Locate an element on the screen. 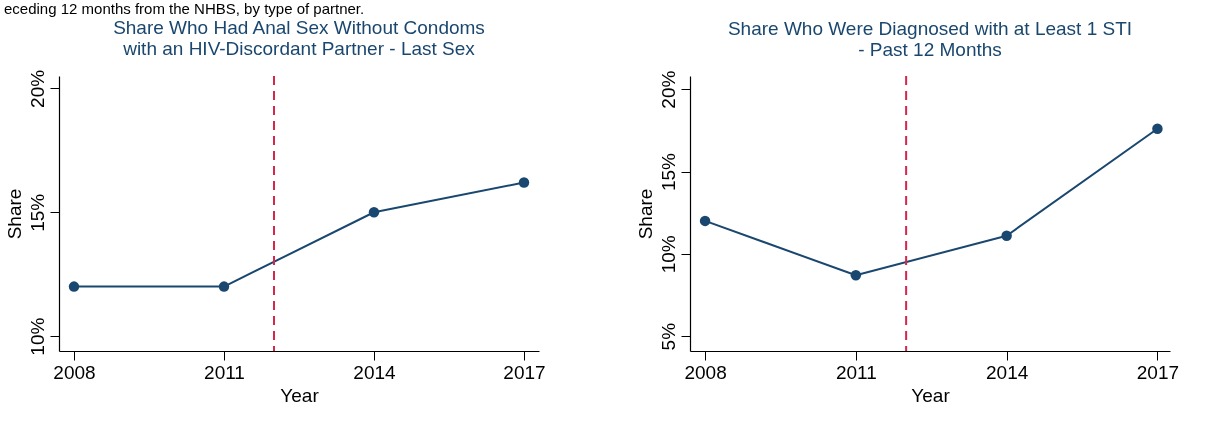  text: eceding 12 months from the NHBS, by type of partner. is located at coordinates (184, 8).